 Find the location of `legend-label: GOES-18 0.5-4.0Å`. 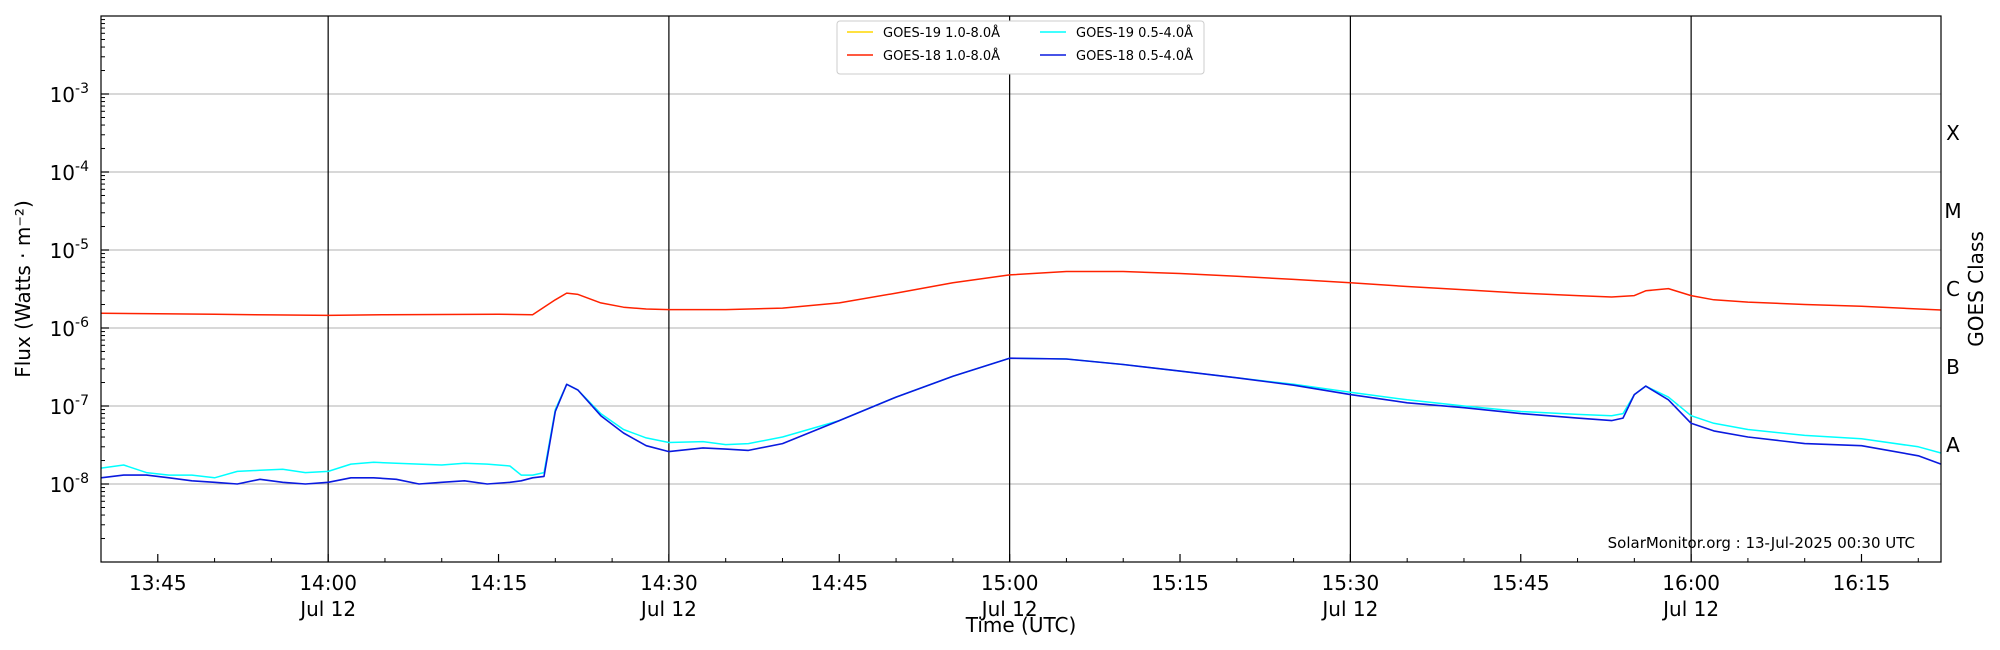

legend-label: GOES-18 0.5-4.0Å is located at coordinates (1134, 56).